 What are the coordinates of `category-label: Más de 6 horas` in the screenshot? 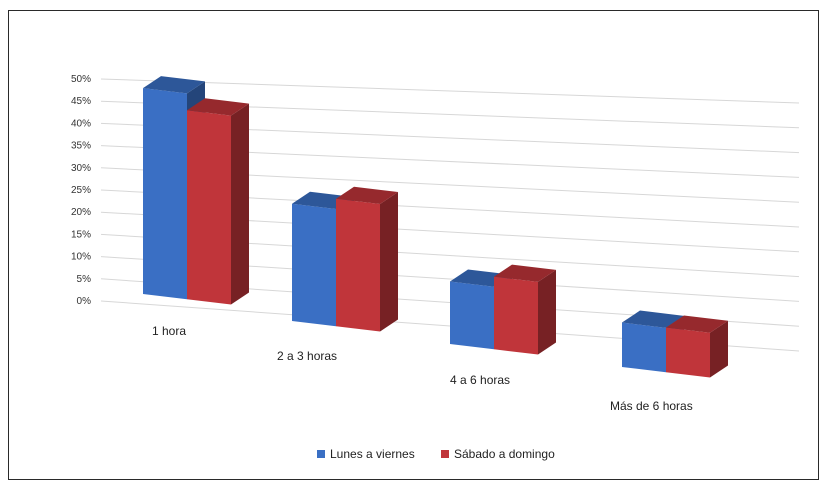 It's located at (651, 406).